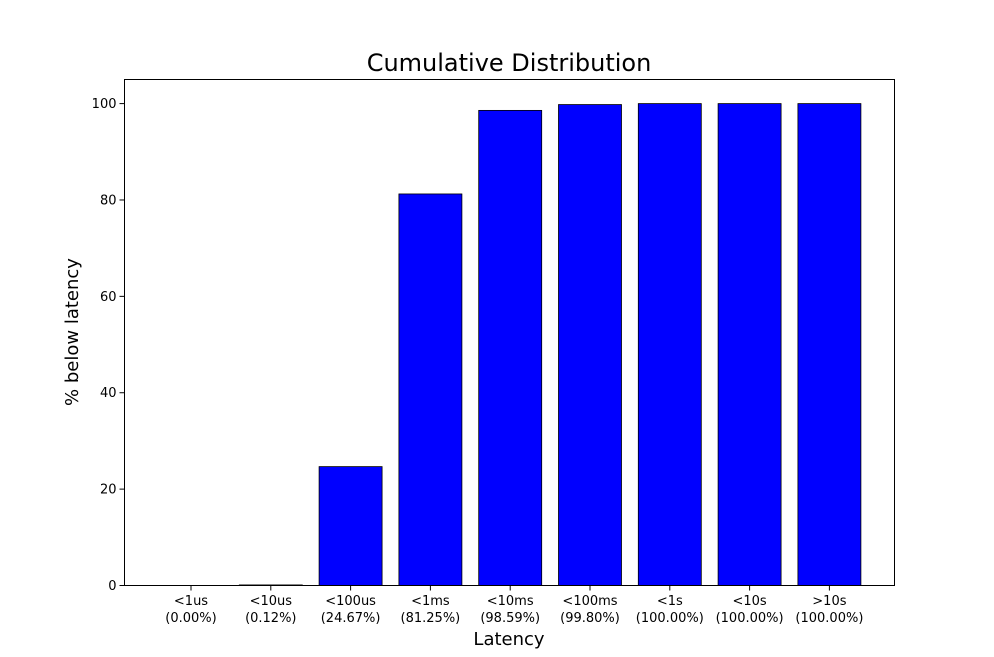 This screenshot has height=657, width=994. What do you see at coordinates (108, 345) in the screenshot?
I see `y-axis-ticks: 0 20 40 60 80 100` at bounding box center [108, 345].